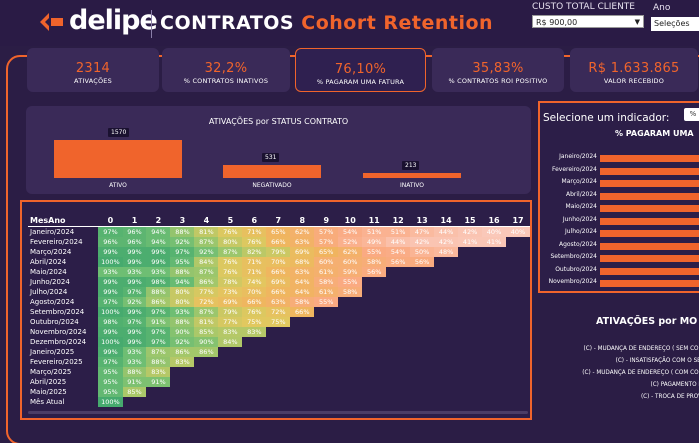 The height and width of the screenshot is (443, 699). Describe the element at coordinates (118, 185) in the screenshot. I see `status-bar-category-label: ATIVO` at that location.